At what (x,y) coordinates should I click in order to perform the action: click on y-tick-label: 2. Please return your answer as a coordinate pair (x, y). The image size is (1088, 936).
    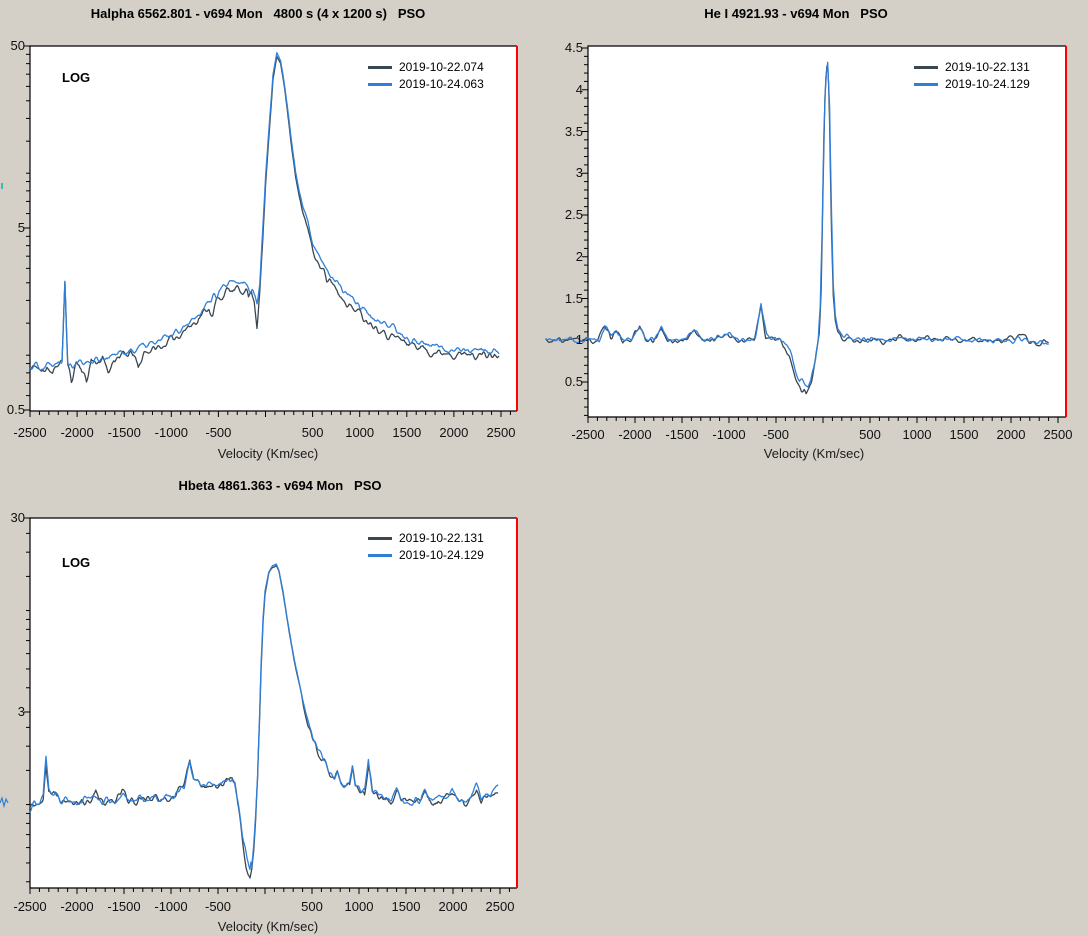
    Looking at the image, I should click on (579, 256).